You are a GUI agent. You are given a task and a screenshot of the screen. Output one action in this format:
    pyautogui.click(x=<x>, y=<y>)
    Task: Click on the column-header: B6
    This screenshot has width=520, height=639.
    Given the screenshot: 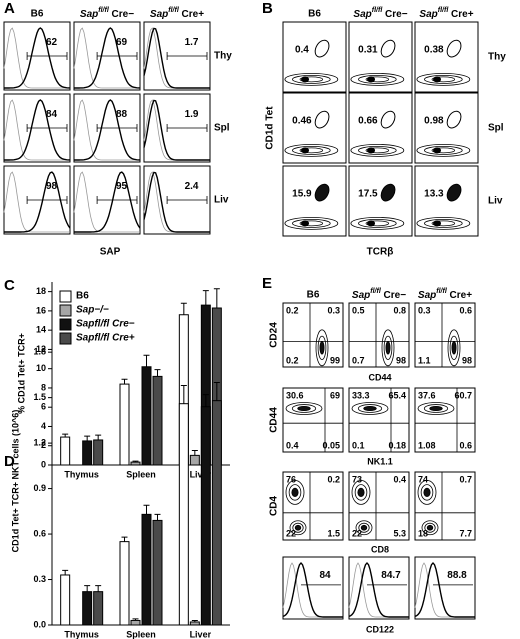 What is the action you would take?
    pyautogui.click(x=37, y=14)
    